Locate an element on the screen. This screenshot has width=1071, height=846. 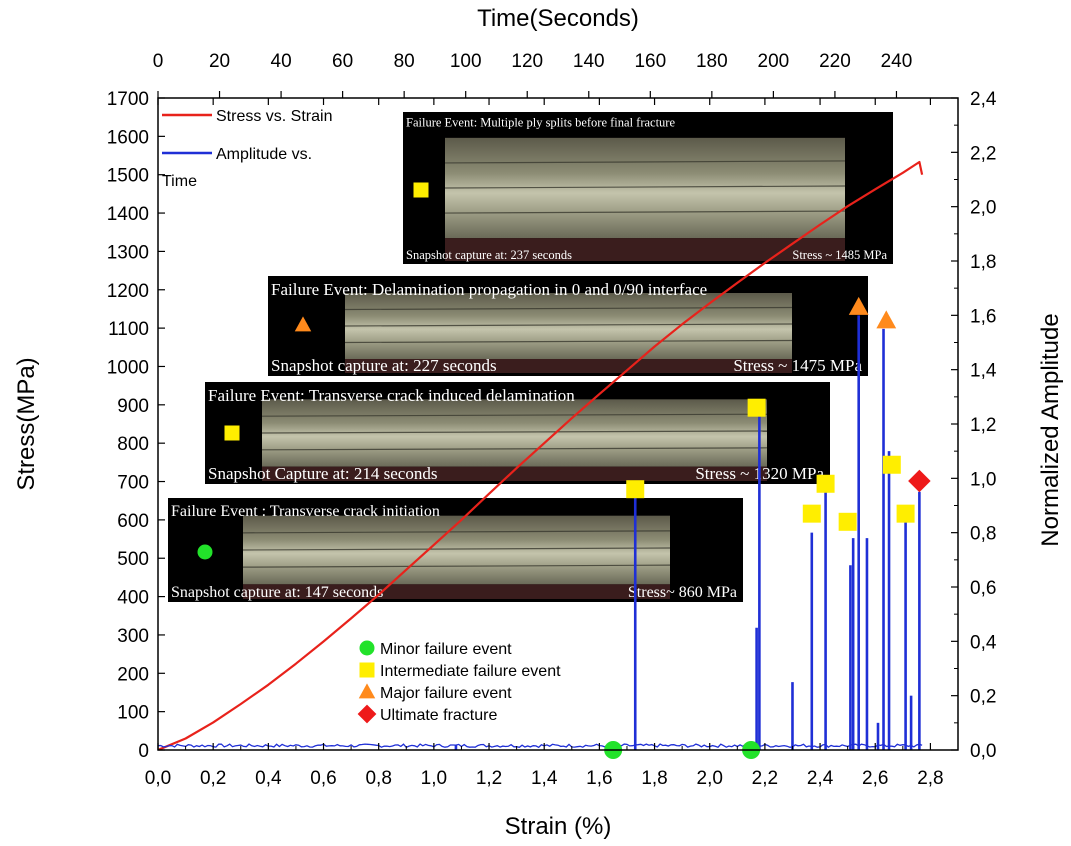
legend-amplitude-label: Amplitude vs. is located at coordinates (264, 154).